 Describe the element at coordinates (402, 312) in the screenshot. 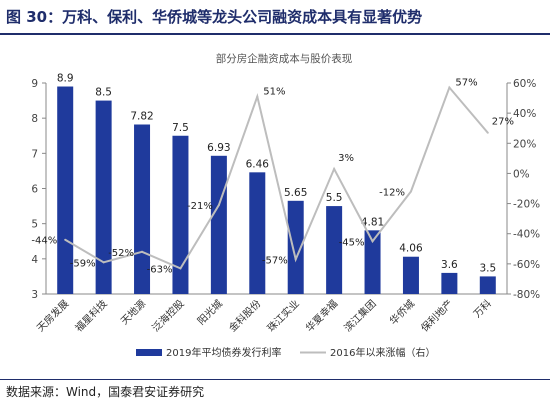

I see `x-tick-label: 华侨城` at that location.